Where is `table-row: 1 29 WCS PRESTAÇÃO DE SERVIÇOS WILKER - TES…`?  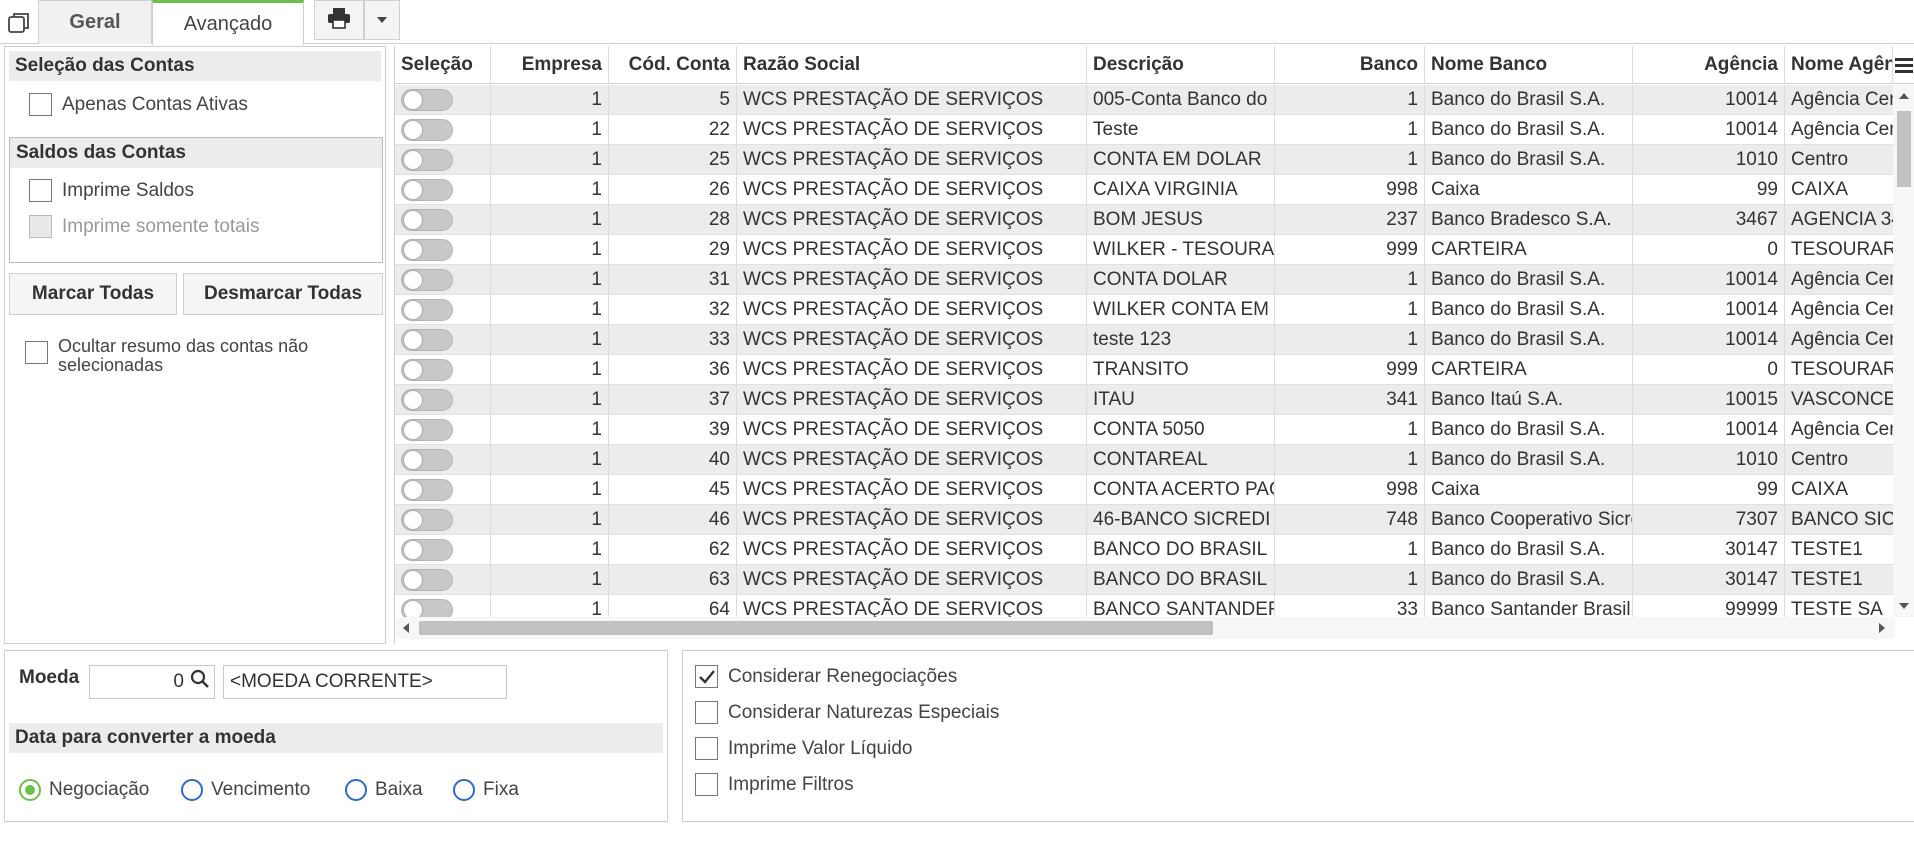 table-row: 1 29 WCS PRESTAÇÃO DE SERVIÇOS WILKER - TES… is located at coordinates (1145, 250).